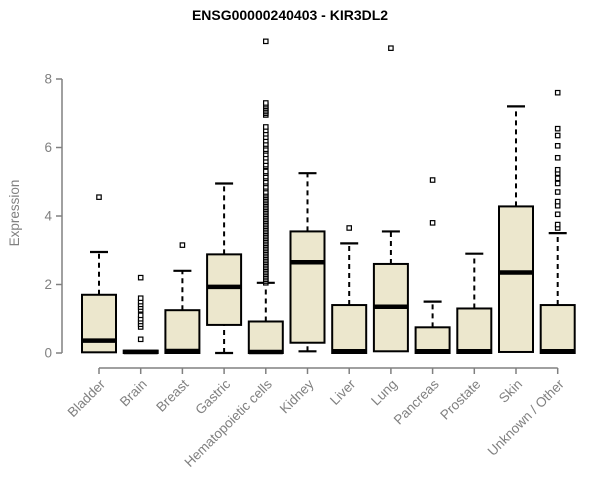  Describe the element at coordinates (297, 396) in the screenshot. I see `x-tick-label-kidney: Kidney` at that location.